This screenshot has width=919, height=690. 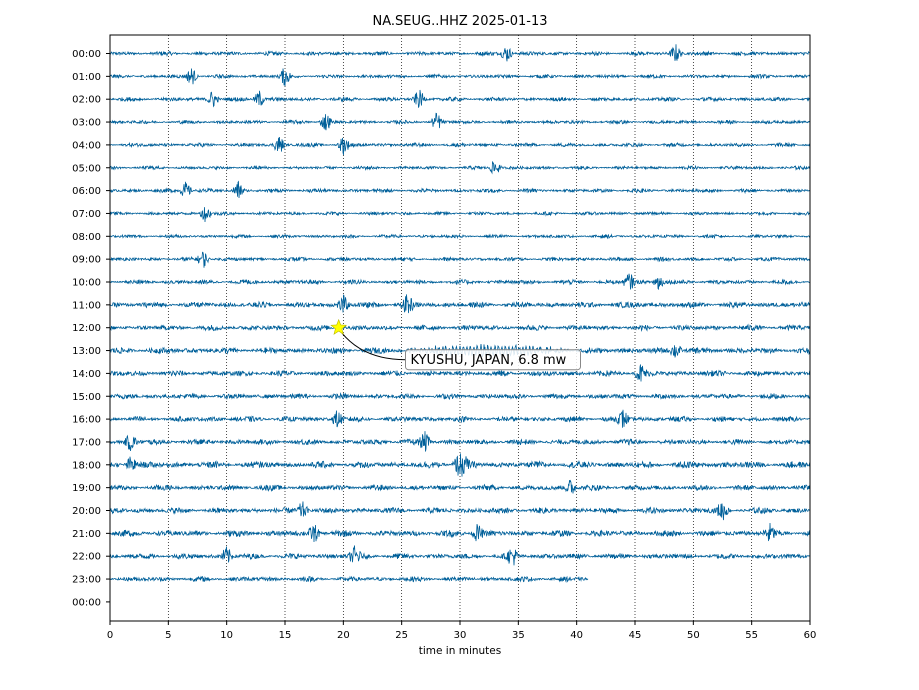 I want to click on x-tick-label: 45, so click(x=635, y=635).